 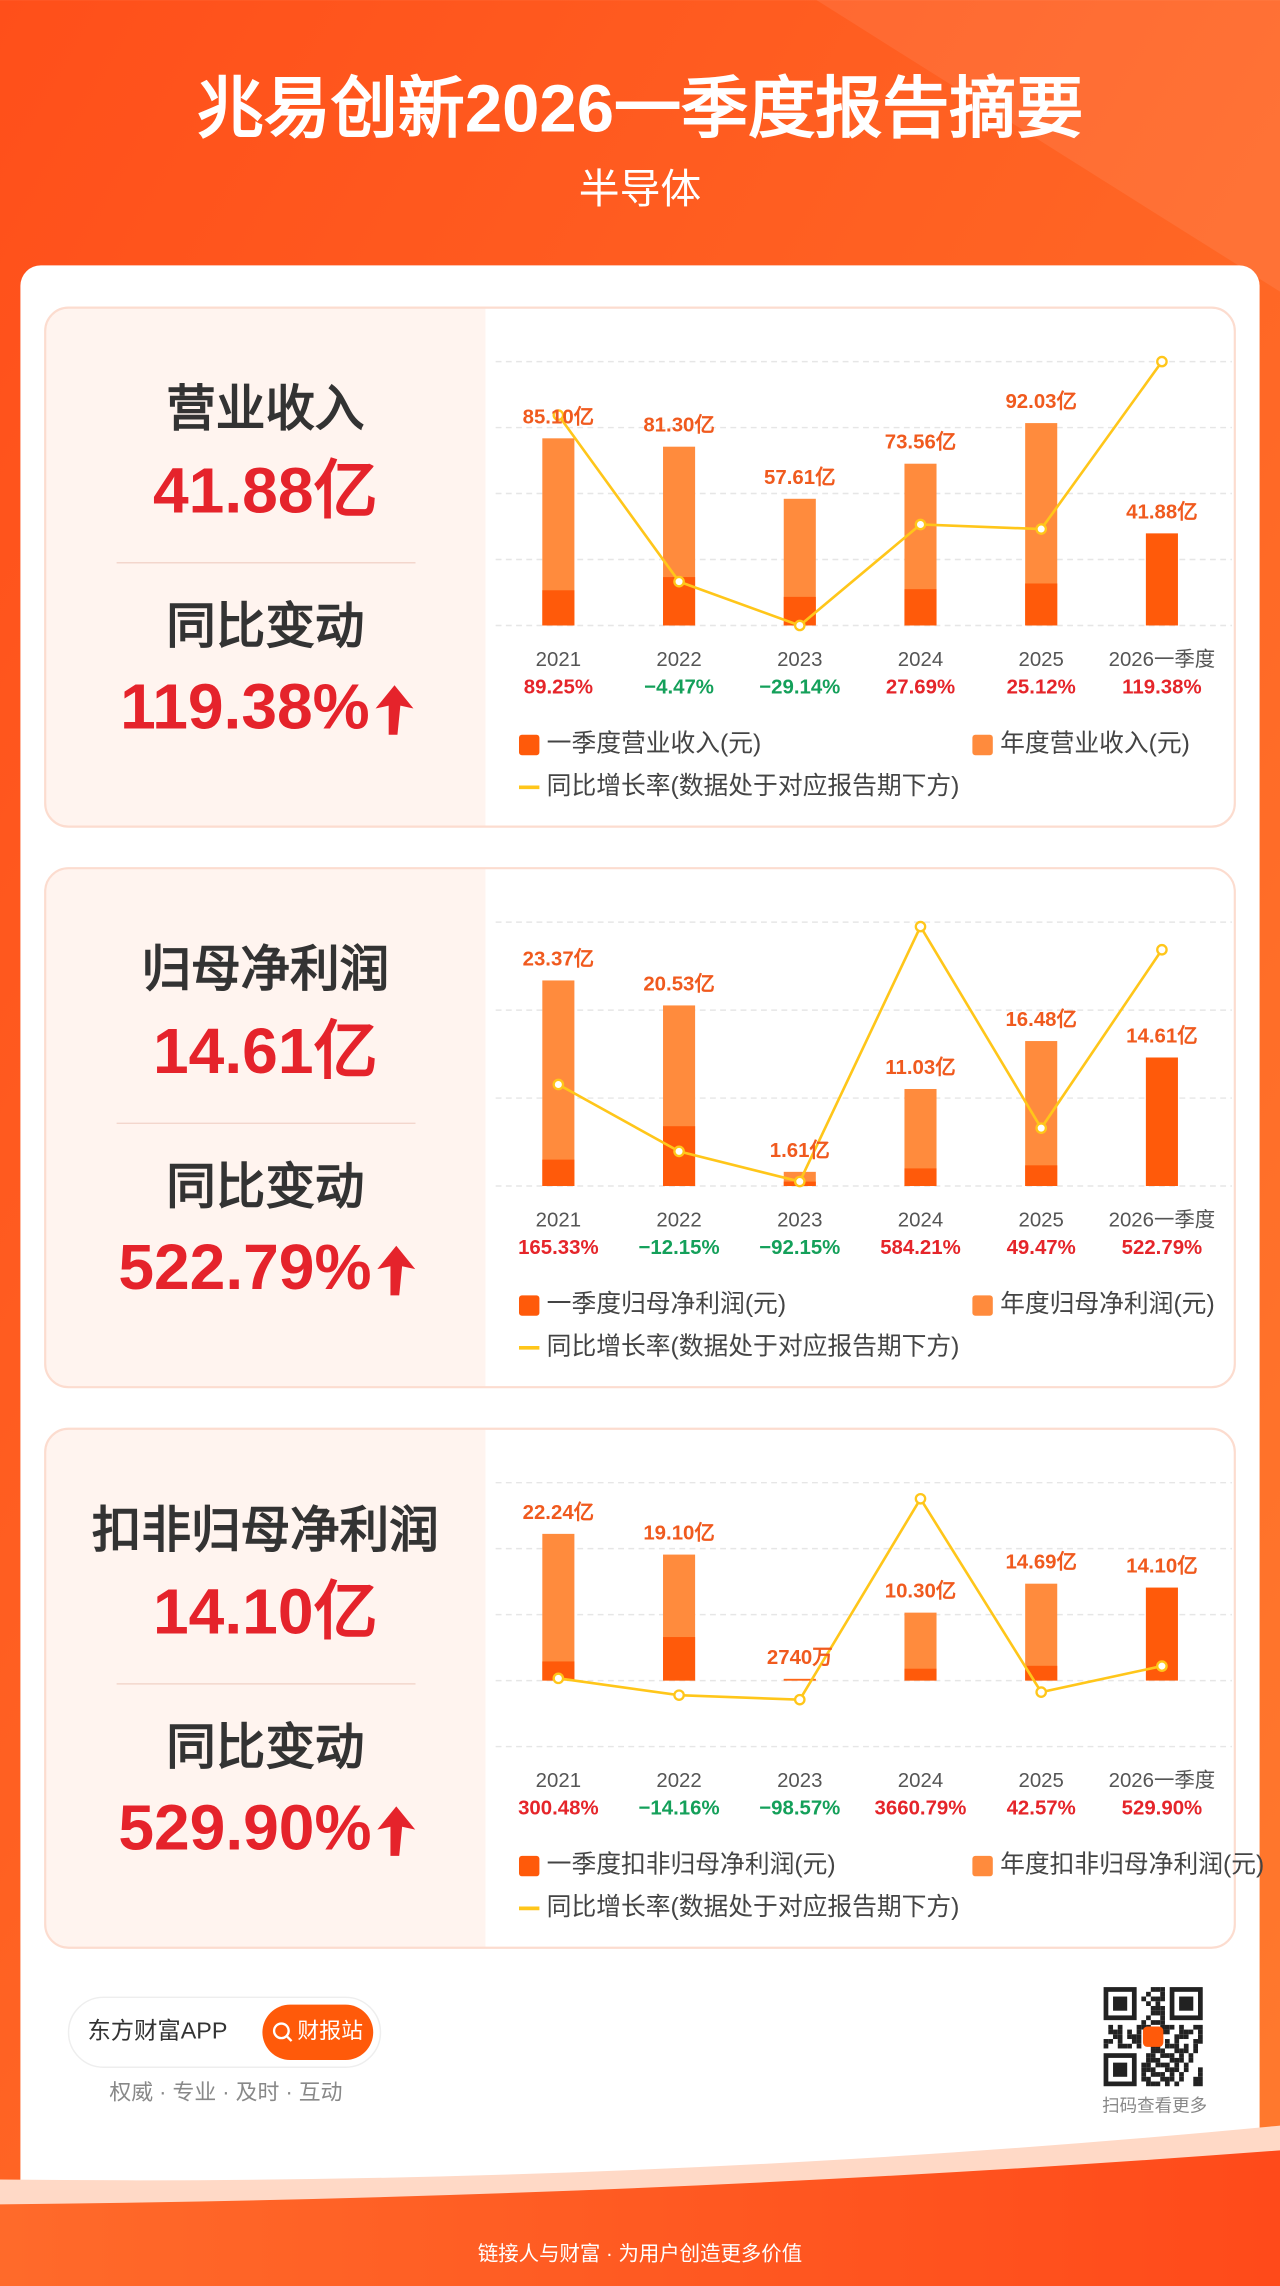 I want to click on legend-label: 一季度营业收入(元), so click(x=654, y=744).